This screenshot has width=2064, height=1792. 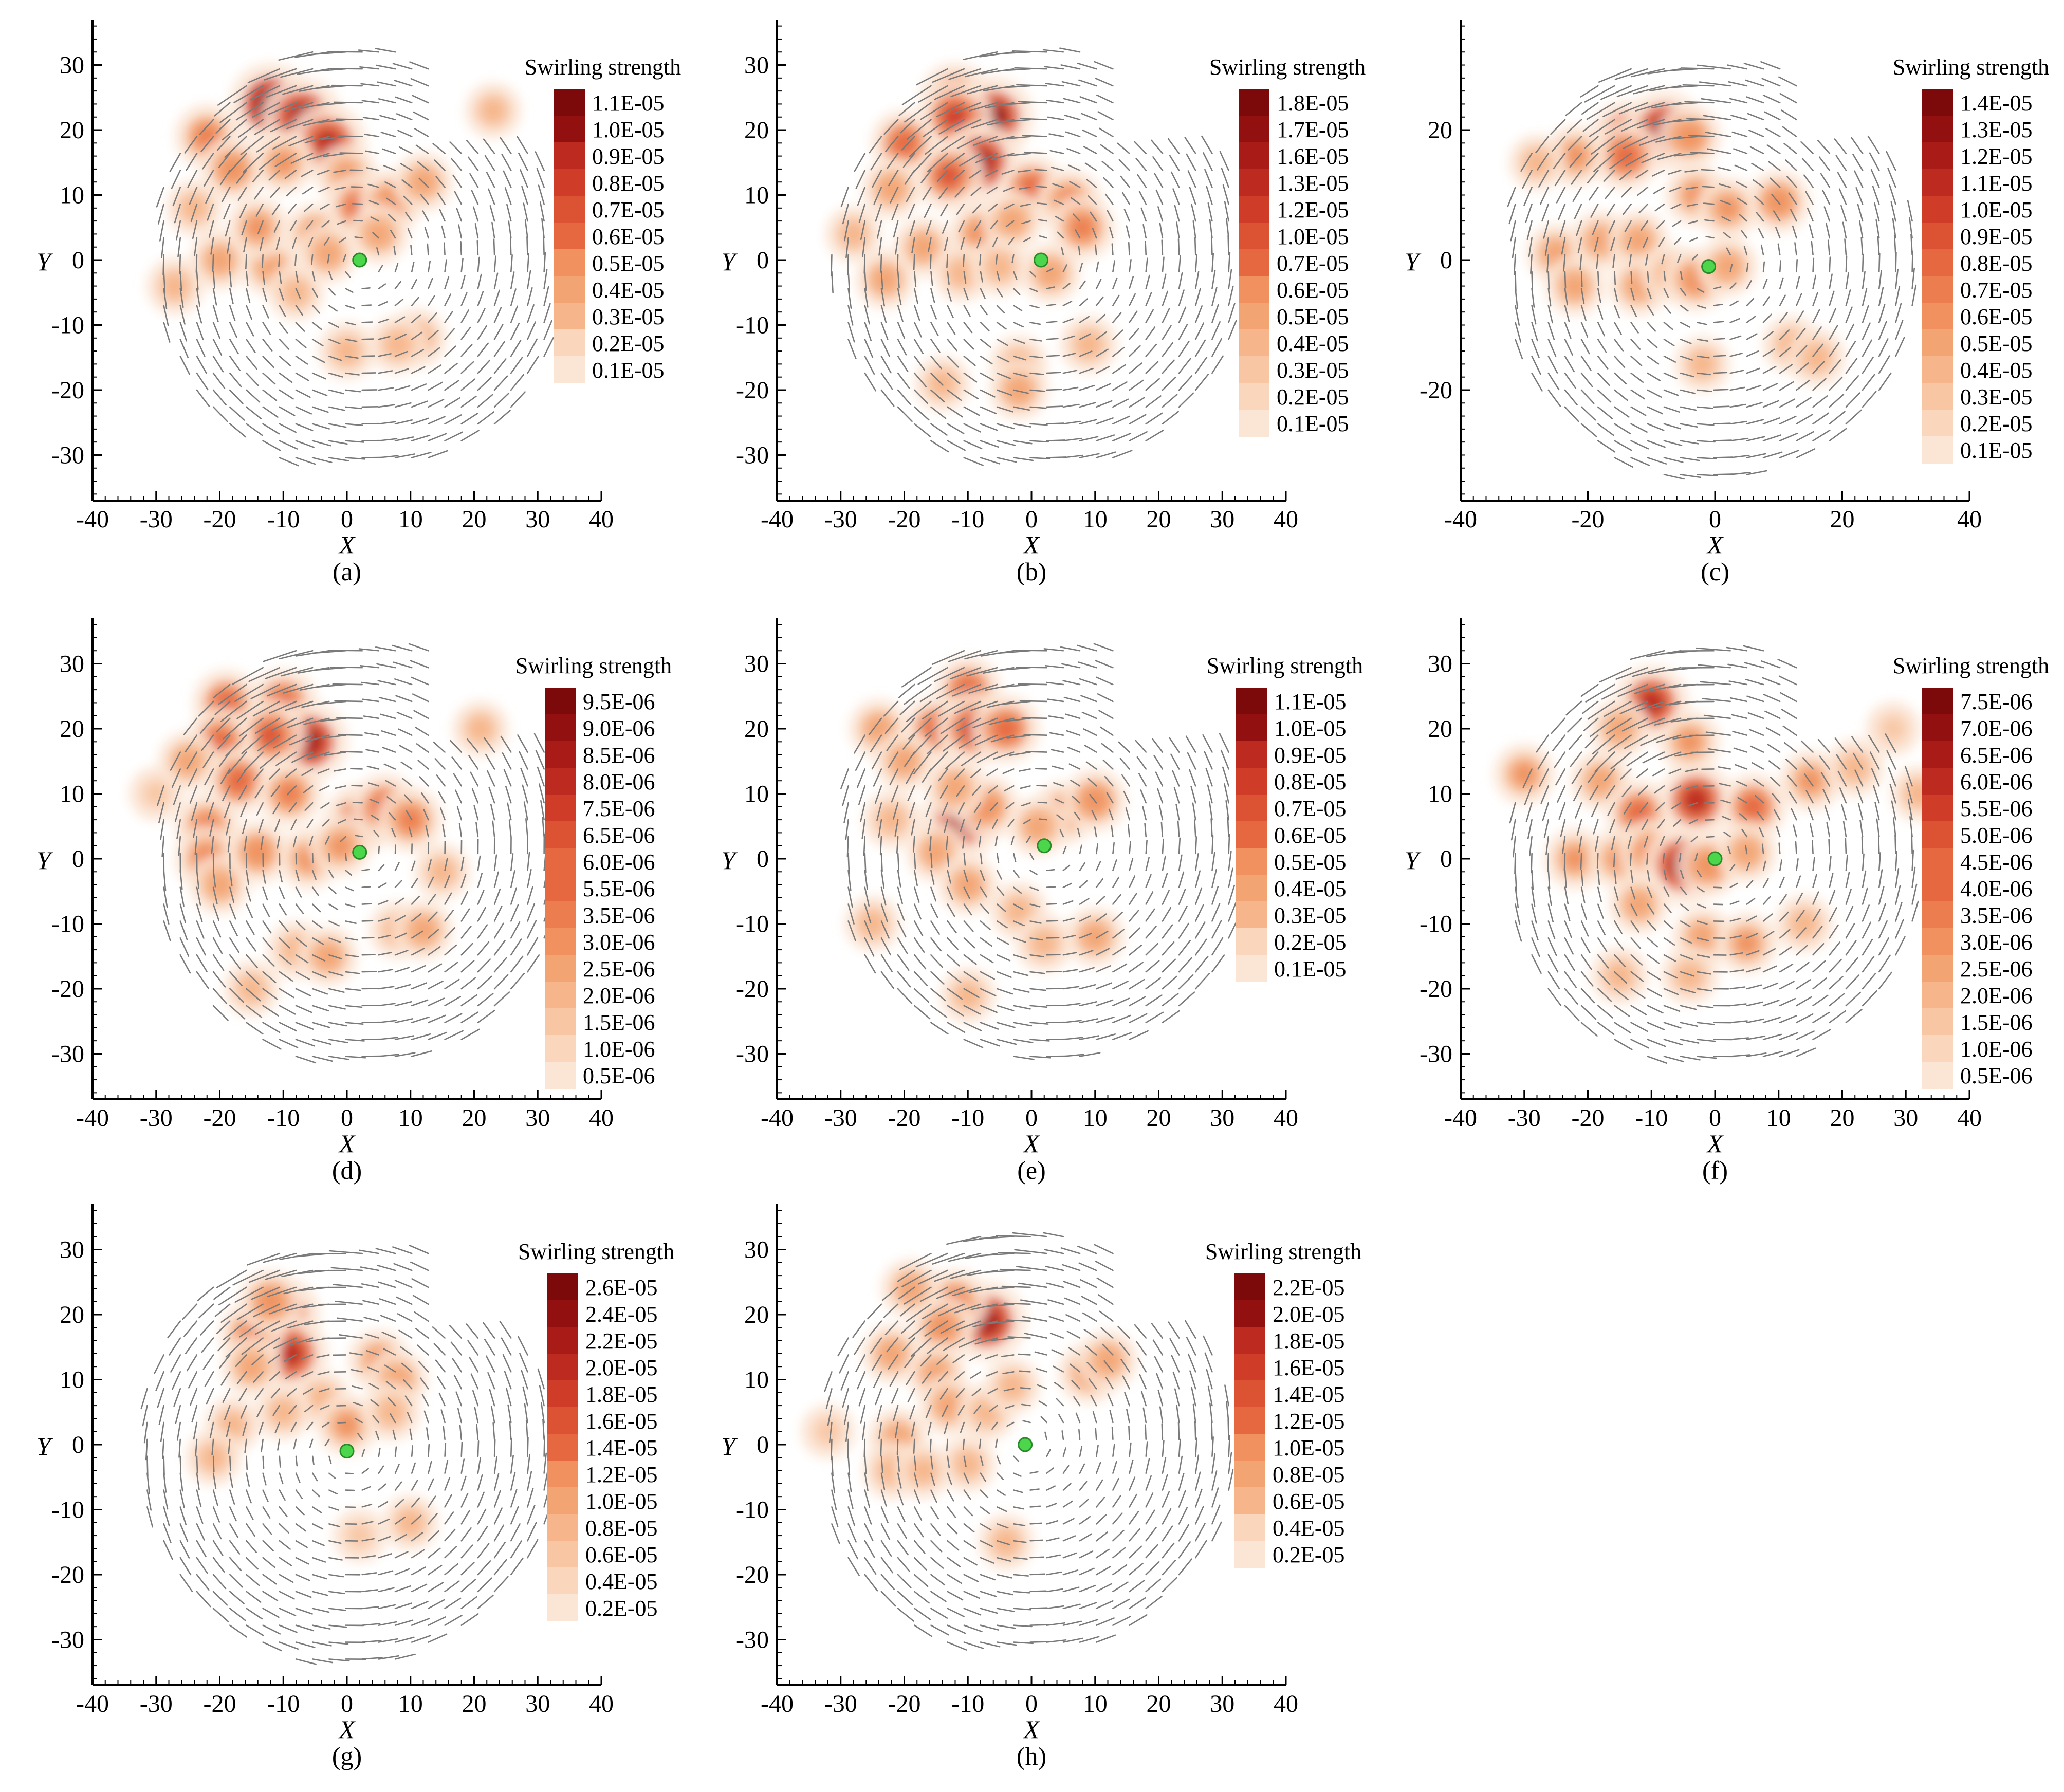 I want to click on x-tick-label: -30, so click(x=840, y=1118).